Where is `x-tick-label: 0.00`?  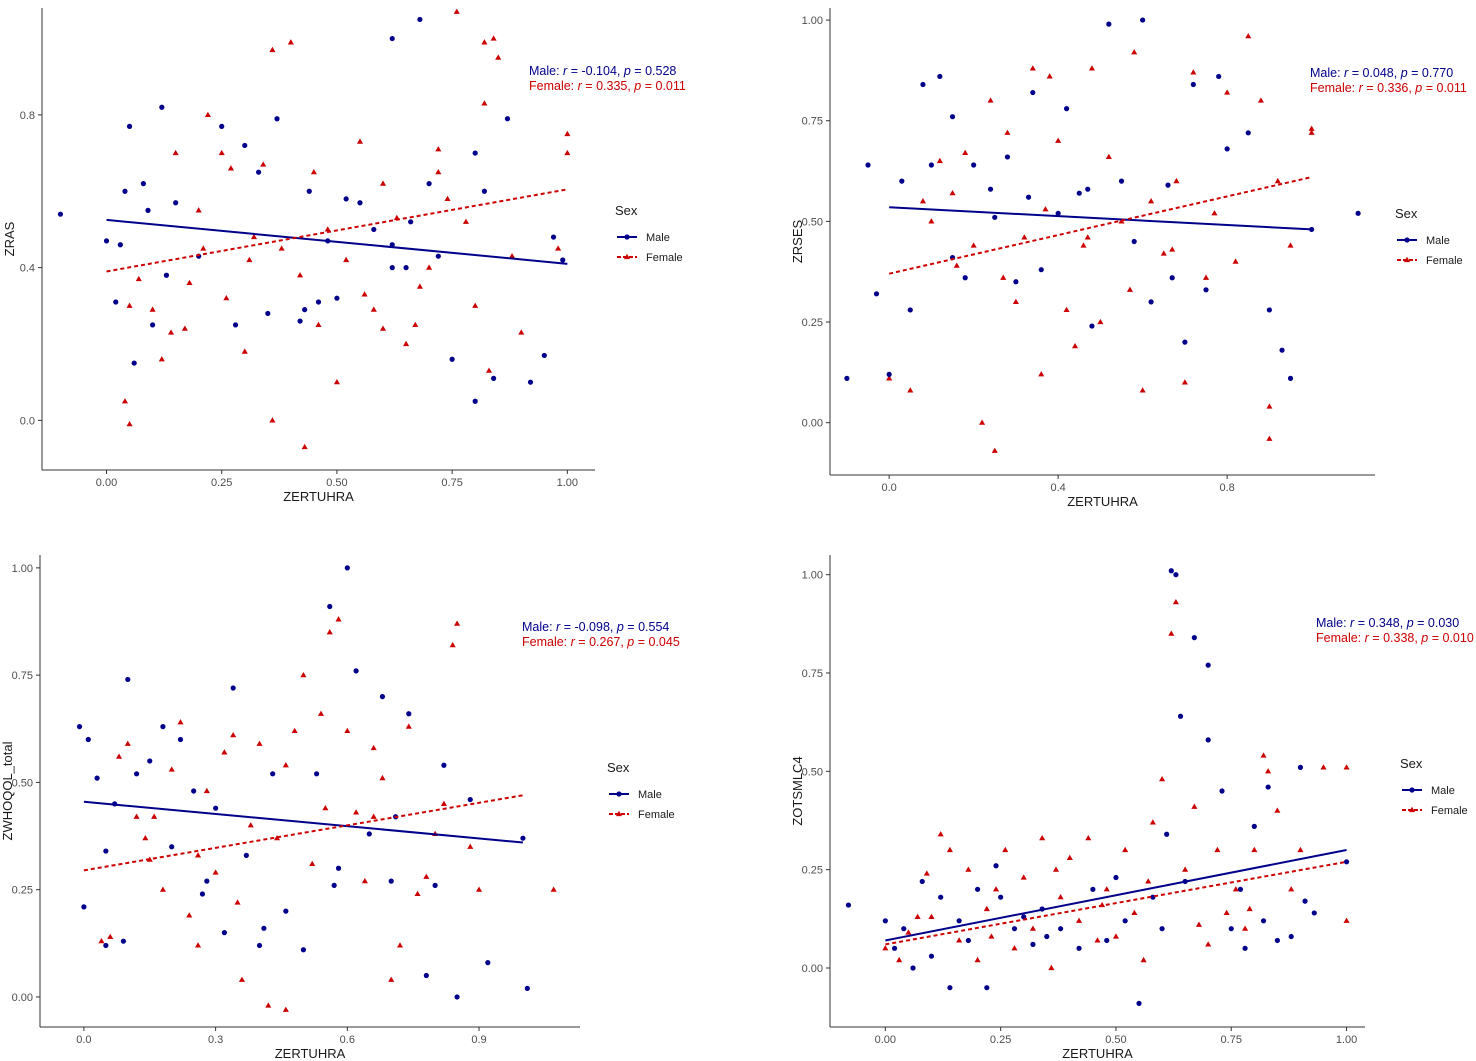
x-tick-label: 0.00 is located at coordinates (106, 483).